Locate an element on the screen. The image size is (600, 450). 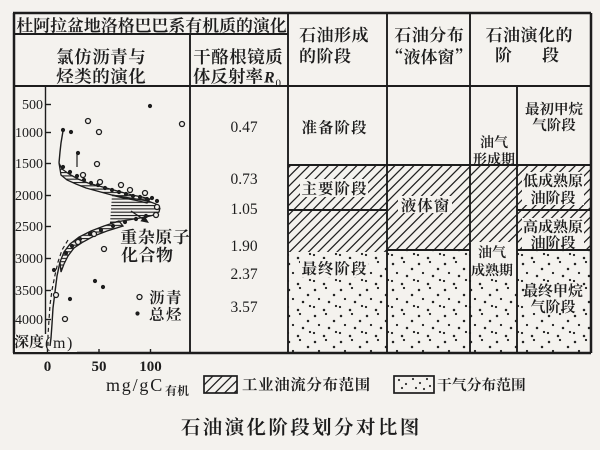
svg-text: 3500 is located at coordinates (29, 291).